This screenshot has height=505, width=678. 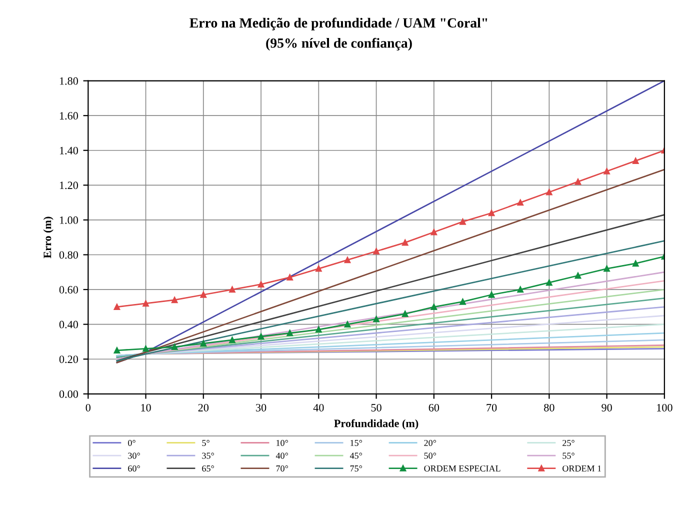 What do you see at coordinates (339, 44) in the screenshot?
I see `chart-subtitle: (95% nível de confiança)` at bounding box center [339, 44].